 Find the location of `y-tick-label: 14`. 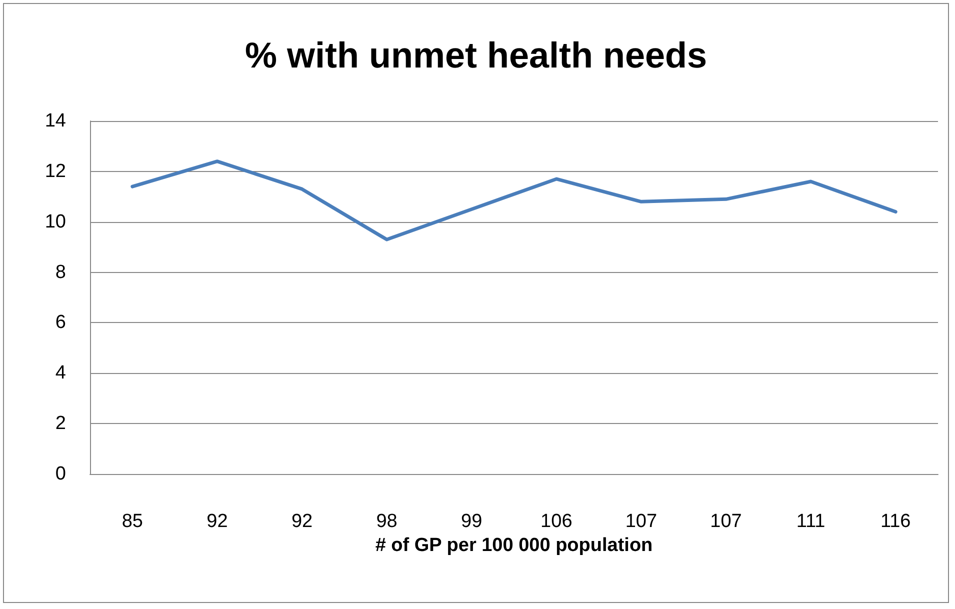

y-tick-label: 14 is located at coordinates (55, 121).